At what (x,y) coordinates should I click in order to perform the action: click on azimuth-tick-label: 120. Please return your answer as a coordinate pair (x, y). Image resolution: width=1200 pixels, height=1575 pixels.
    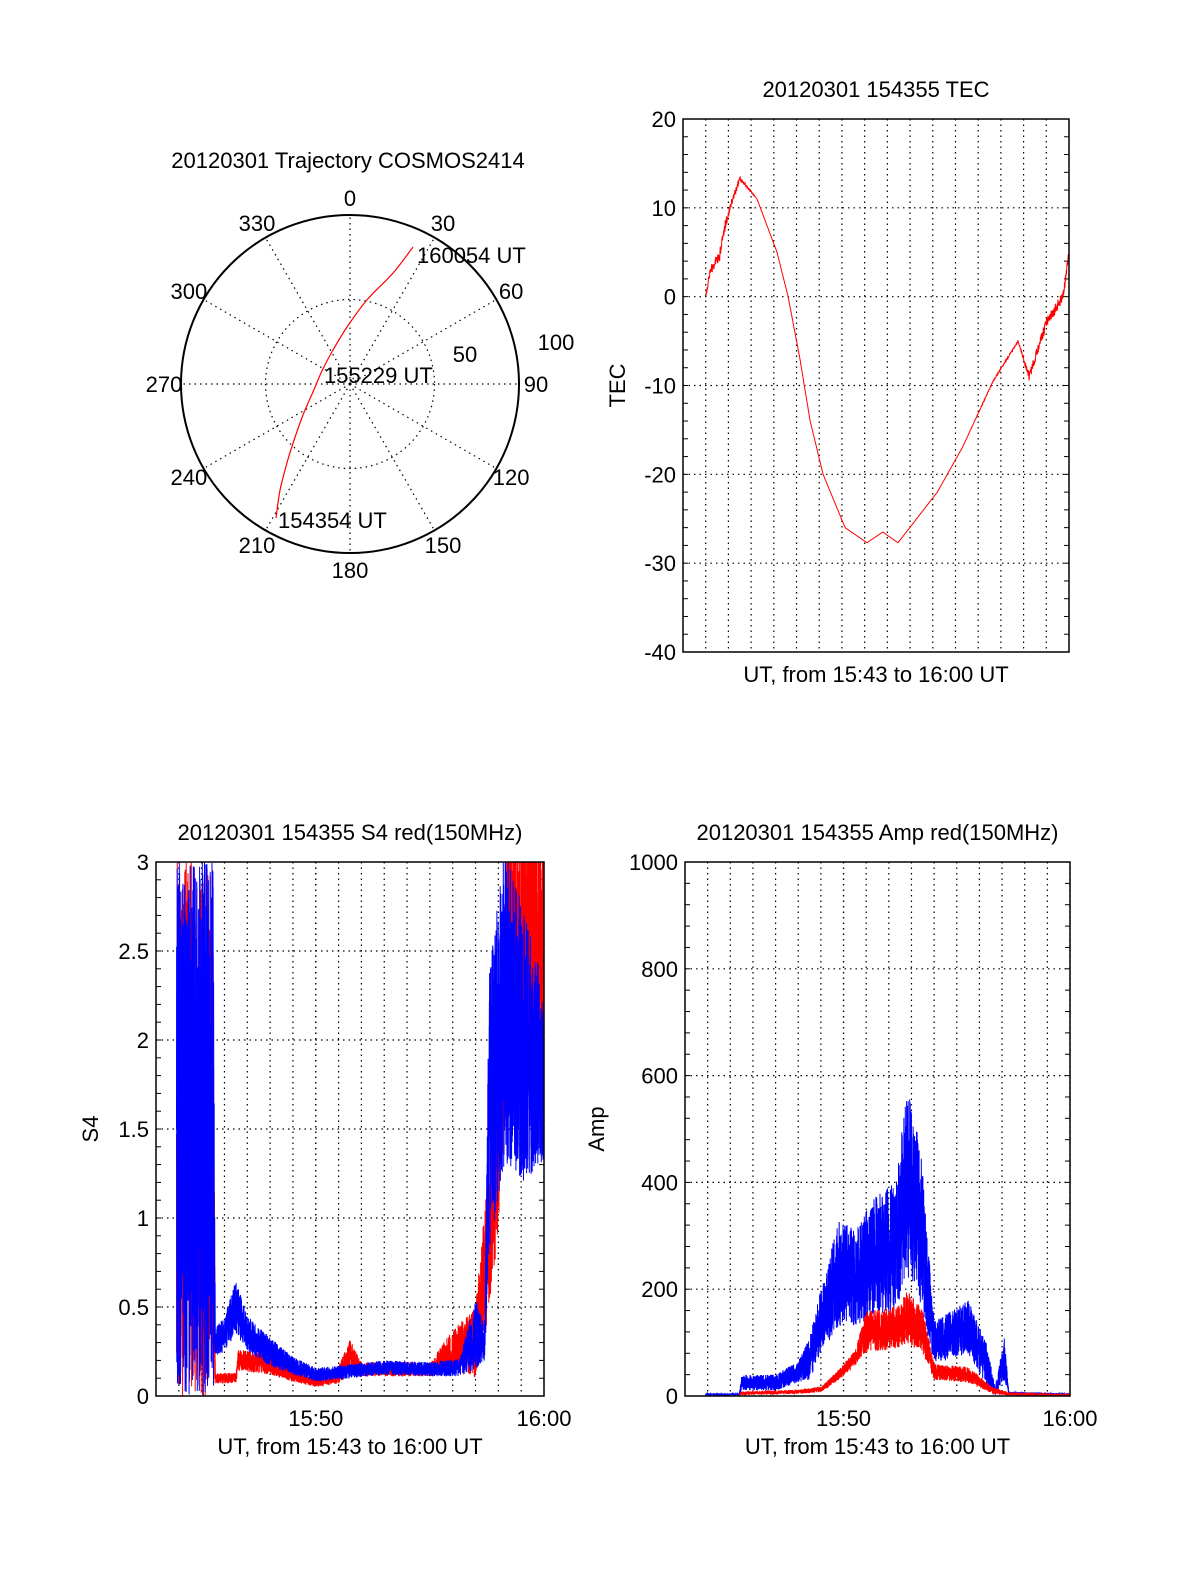
    Looking at the image, I should click on (511, 477).